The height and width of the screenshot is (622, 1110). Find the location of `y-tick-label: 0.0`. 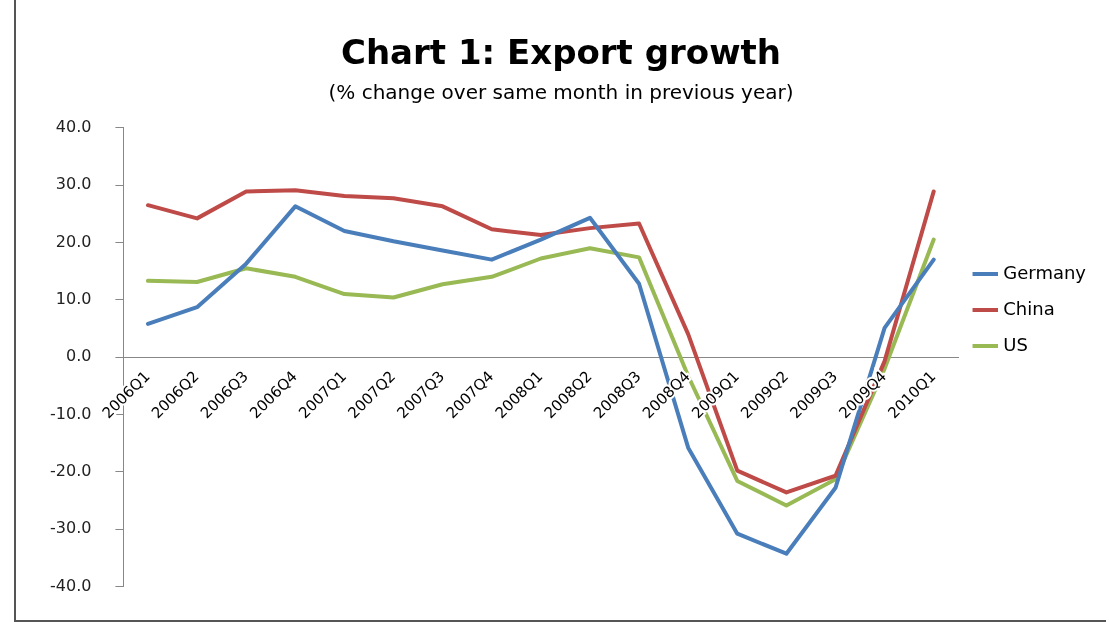

y-tick-label: 0.0 is located at coordinates (78, 356).